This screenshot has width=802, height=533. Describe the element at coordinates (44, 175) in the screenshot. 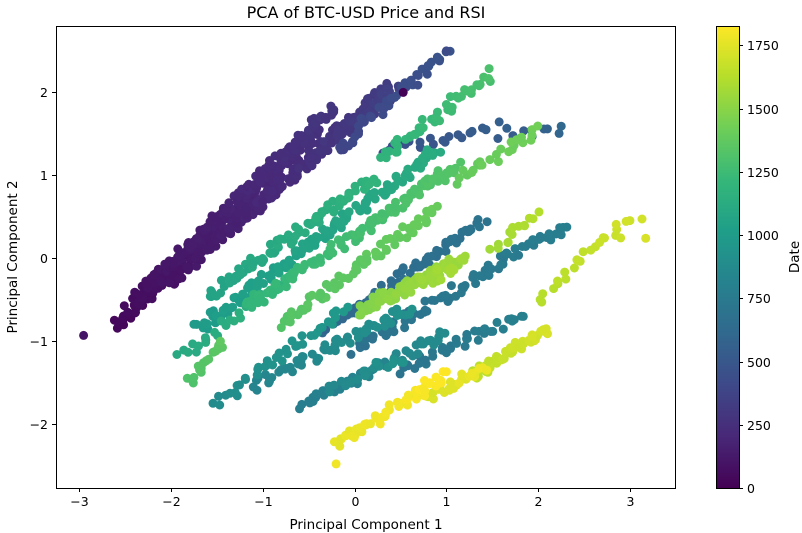

I see `y-tick-label: 1` at that location.